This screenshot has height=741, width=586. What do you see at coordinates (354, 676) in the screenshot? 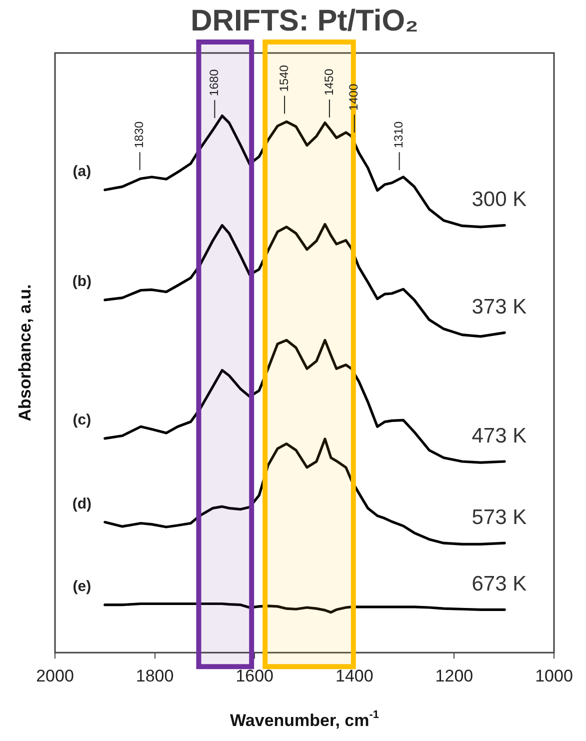
I see `x-tick-label: 1400` at bounding box center [354, 676].